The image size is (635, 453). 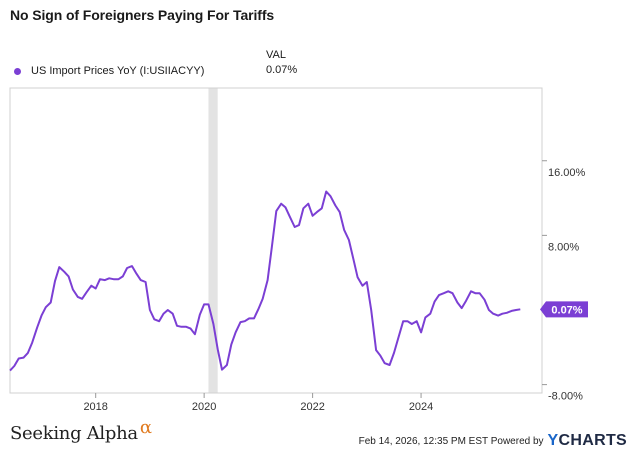 What do you see at coordinates (145, 427) in the screenshot?
I see `alpha-symbol-icon: α` at bounding box center [145, 427].